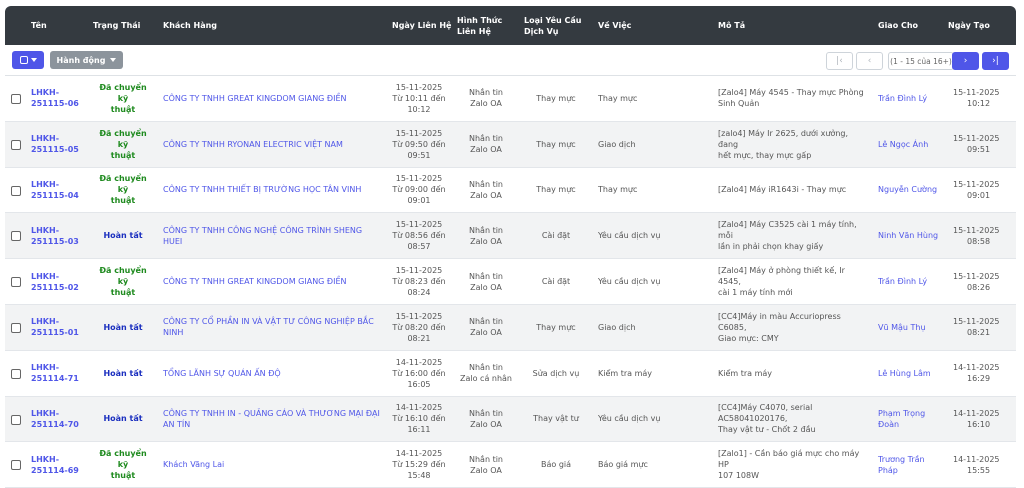 The width and height of the screenshot is (1024, 488). Describe the element at coordinates (541, 31) in the screenshot. I see `col-header-loai-yeu-cau-line2: Dịch Vụ` at that location.